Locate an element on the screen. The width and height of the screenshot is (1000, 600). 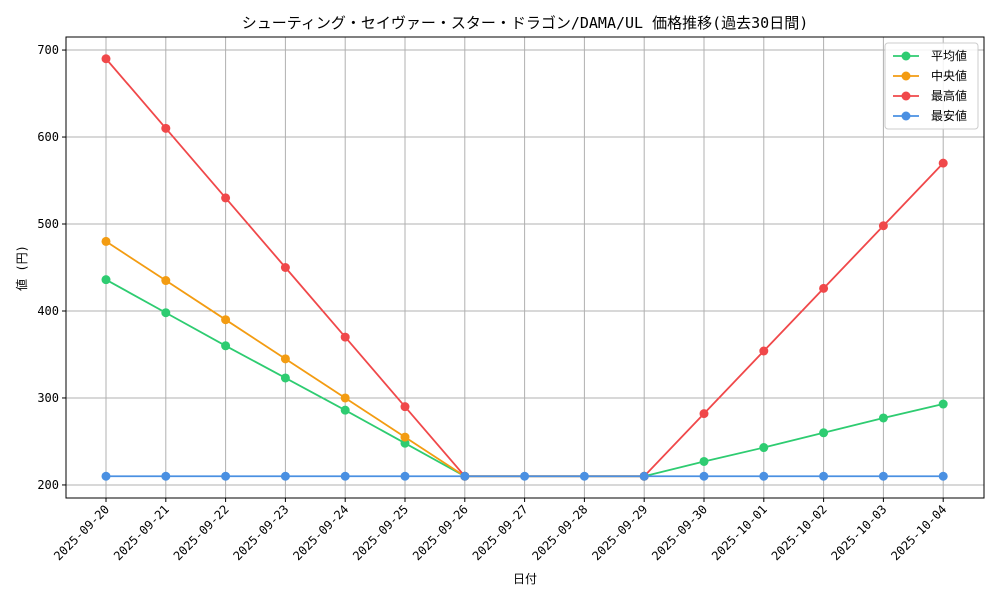
legend-label: 平均値 is located at coordinates (949, 55).